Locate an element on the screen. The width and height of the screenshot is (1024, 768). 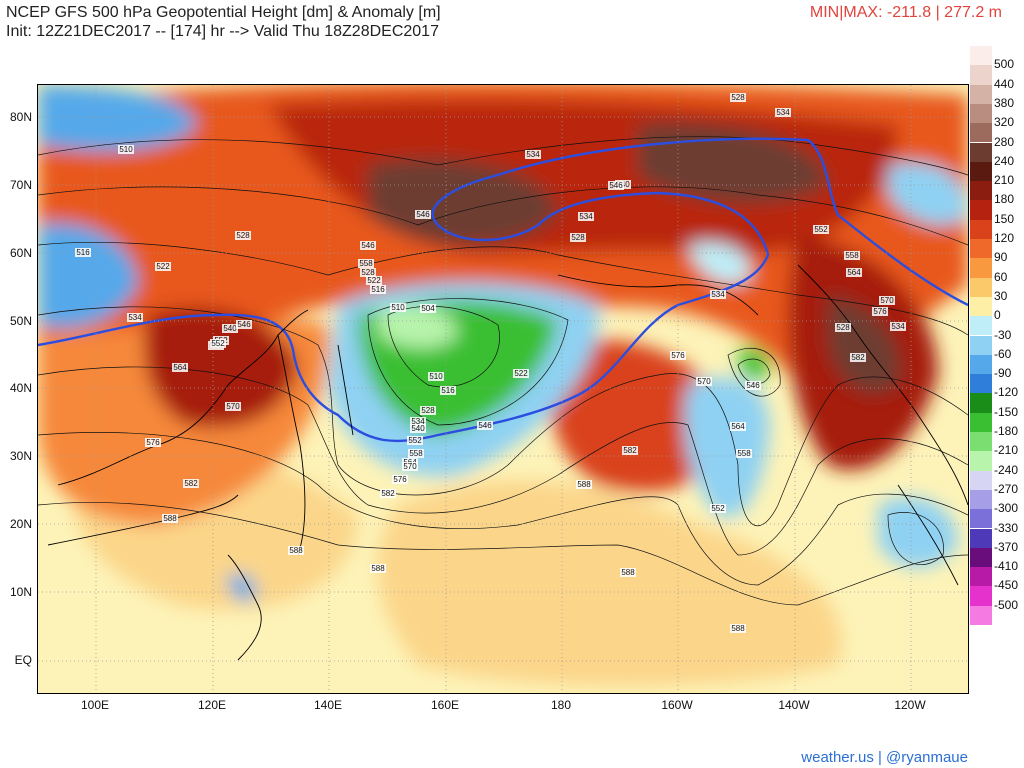
lon-label: 120W is located at coordinates (910, 705).